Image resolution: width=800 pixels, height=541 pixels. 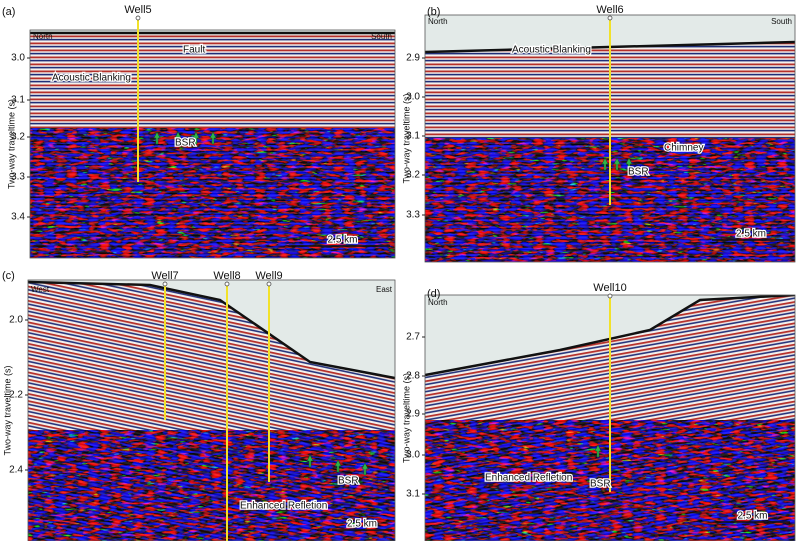 I want to click on well-label: Well10, so click(x=609, y=288).